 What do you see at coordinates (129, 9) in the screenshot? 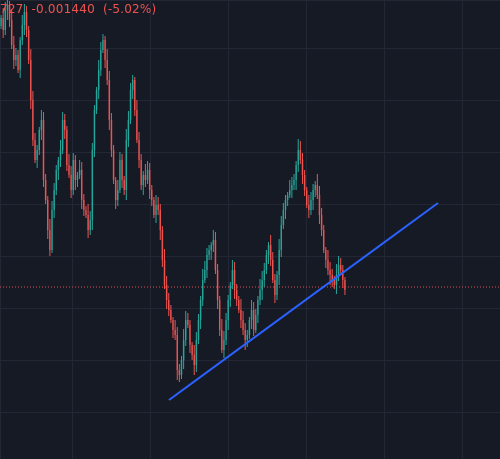
I see `legend-change-percent: (-5.02%)` at bounding box center [129, 9].